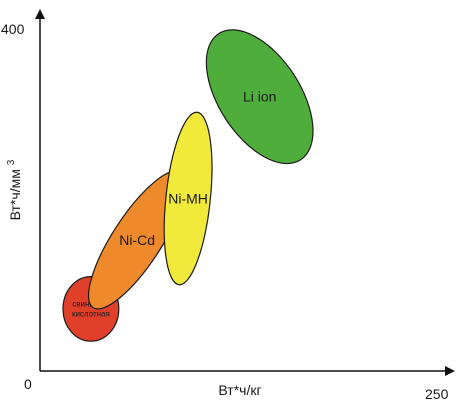 The image size is (458, 406). What do you see at coordinates (13, 29) in the screenshot?
I see `y-tick-label-max: 400` at bounding box center [13, 29].